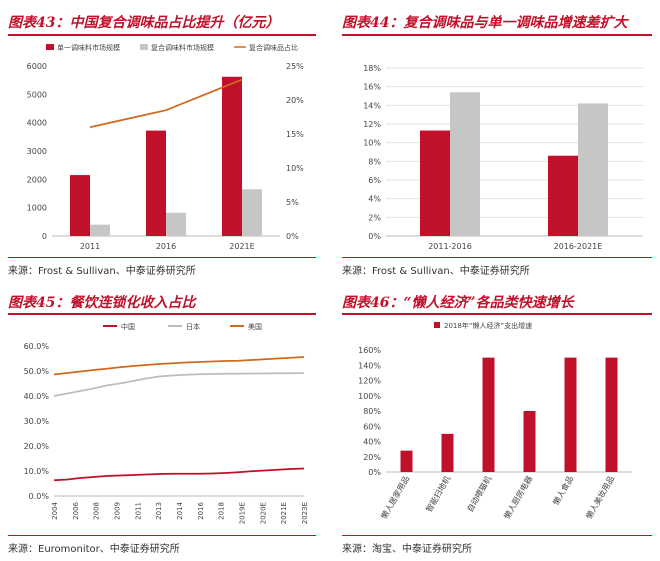 This screenshot has width=660, height=561. What do you see at coordinates (37, 446) in the screenshot?
I see `y-tick-label: 20.0%` at bounding box center [37, 446].